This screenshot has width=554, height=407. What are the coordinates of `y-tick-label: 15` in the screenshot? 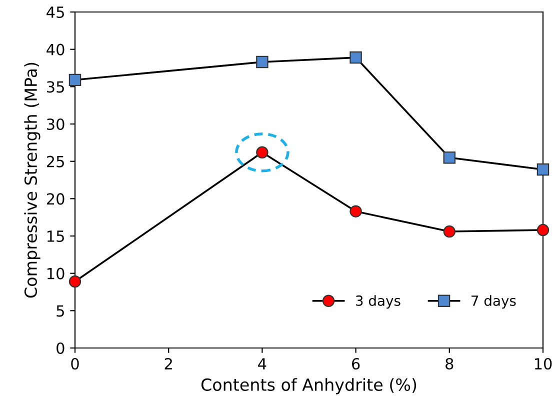 It's located at (56, 236).